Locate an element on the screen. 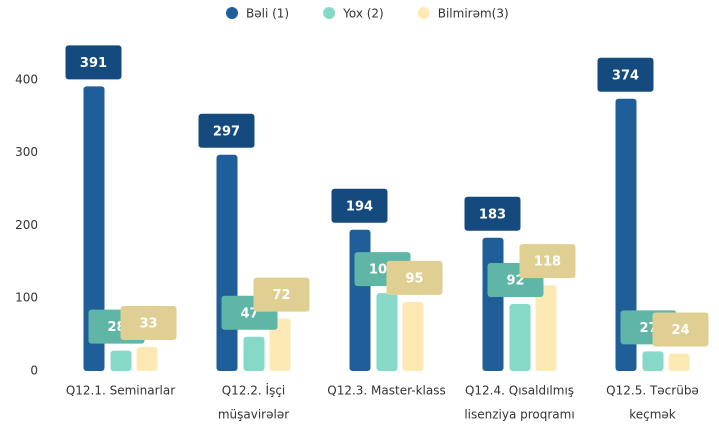  value-label: 24 is located at coordinates (680, 330).